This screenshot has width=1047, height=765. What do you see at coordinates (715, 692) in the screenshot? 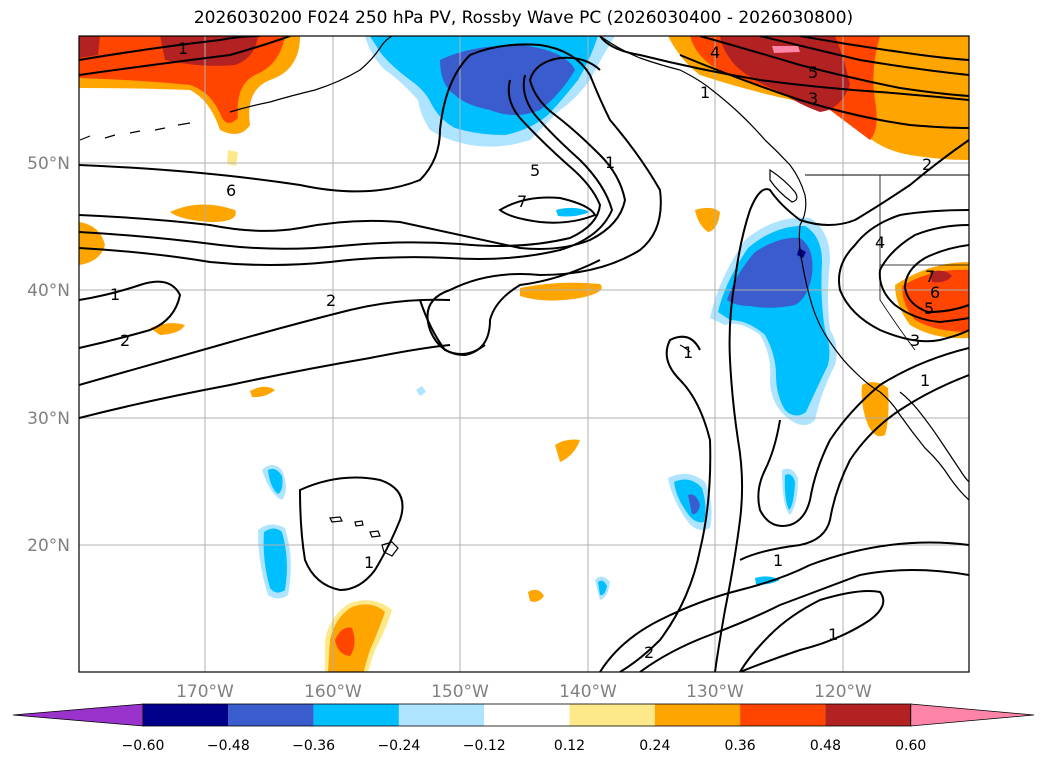
I see `lon-label-130w: 130°W` at bounding box center [715, 692].